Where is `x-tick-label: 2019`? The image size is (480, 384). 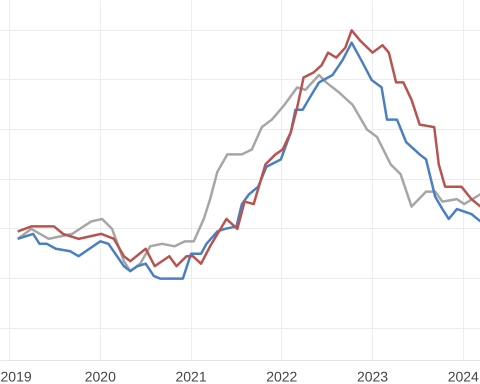 x-tick-label: 2019 is located at coordinates (16, 376).